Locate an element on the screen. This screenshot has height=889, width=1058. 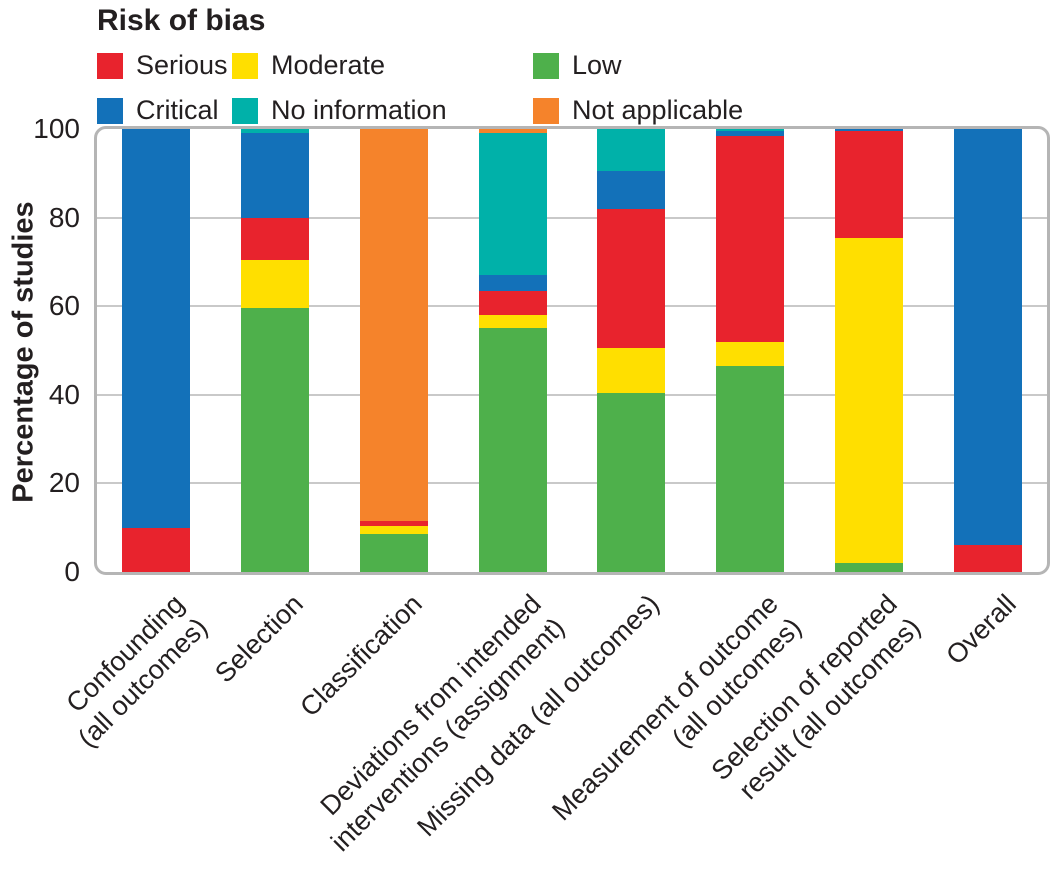
legend-item-not-applicable: Not applicable is located at coordinates (638, 110).